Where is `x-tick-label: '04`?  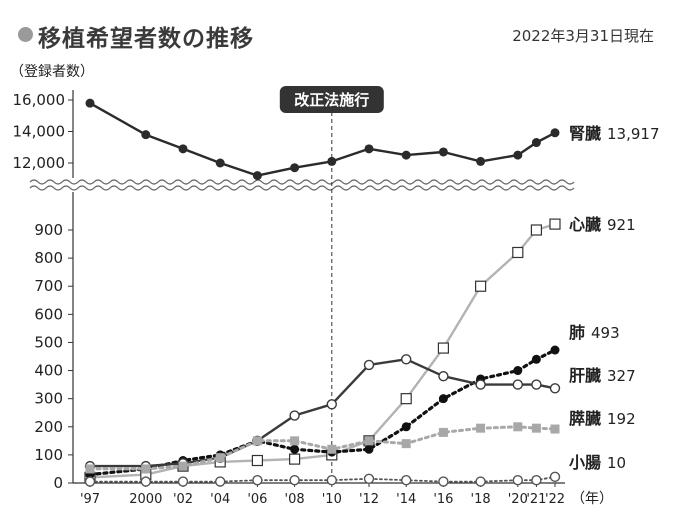
x-tick-label: '04 is located at coordinates (220, 499).